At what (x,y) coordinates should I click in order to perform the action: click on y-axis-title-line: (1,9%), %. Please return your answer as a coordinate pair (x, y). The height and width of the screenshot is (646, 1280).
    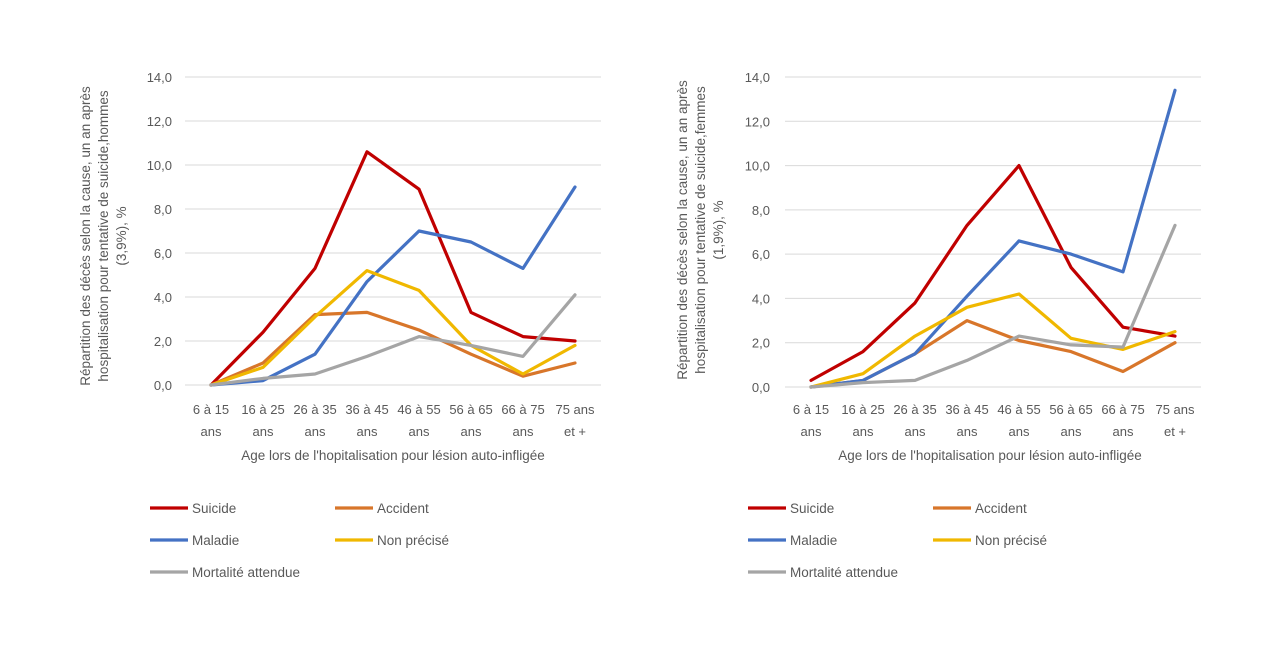
    Looking at the image, I should click on (718, 229).